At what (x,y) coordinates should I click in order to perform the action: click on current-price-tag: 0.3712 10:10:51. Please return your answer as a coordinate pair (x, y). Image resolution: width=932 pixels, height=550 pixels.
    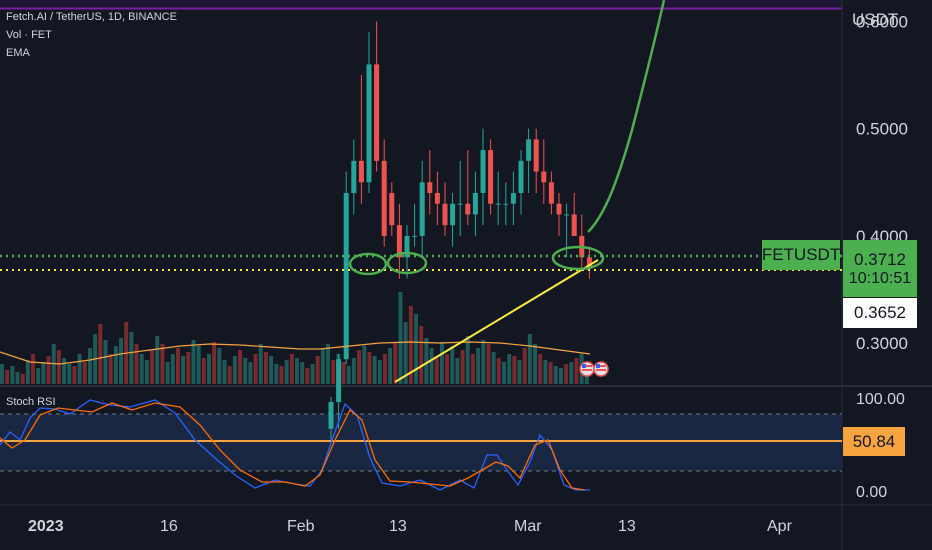
    Looking at the image, I should click on (880, 268).